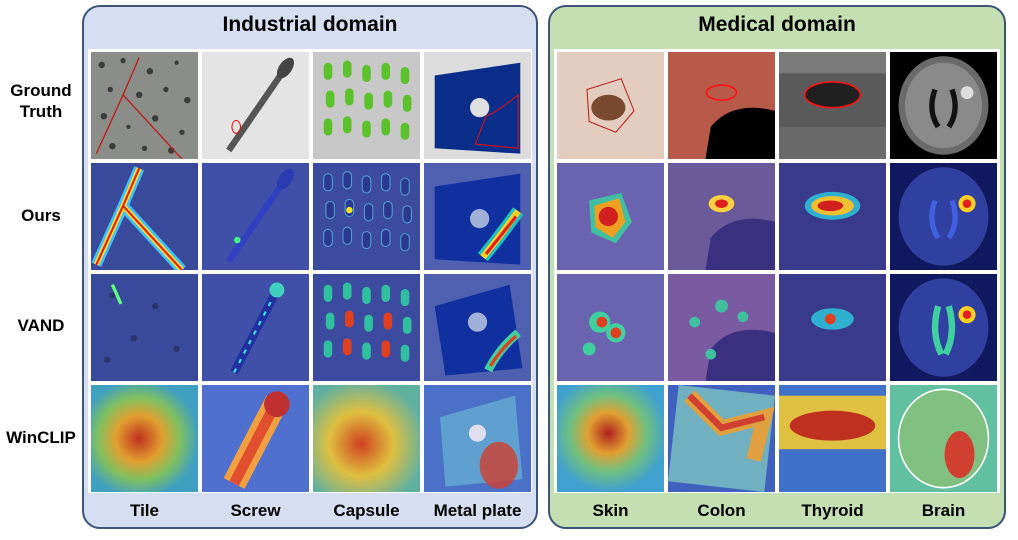 This screenshot has width=1018, height=540. Describe the element at coordinates (832, 216) in the screenshot. I see `thyroid-ours-heatmap` at that location.